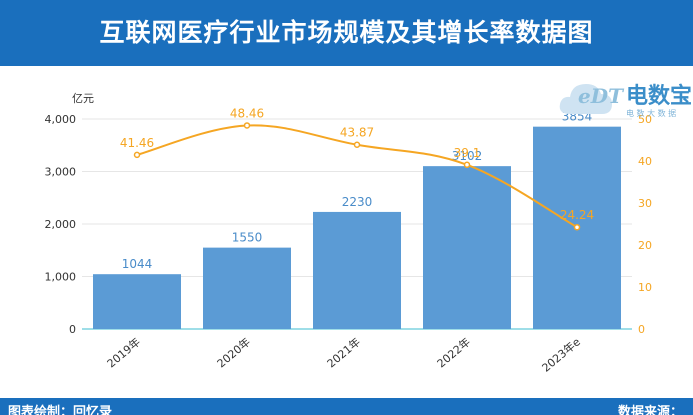 Image resolution: width=693 pixels, height=415 pixels. Describe the element at coordinates (645, 287) in the screenshot. I see `y2-tick-label: 10` at that location.